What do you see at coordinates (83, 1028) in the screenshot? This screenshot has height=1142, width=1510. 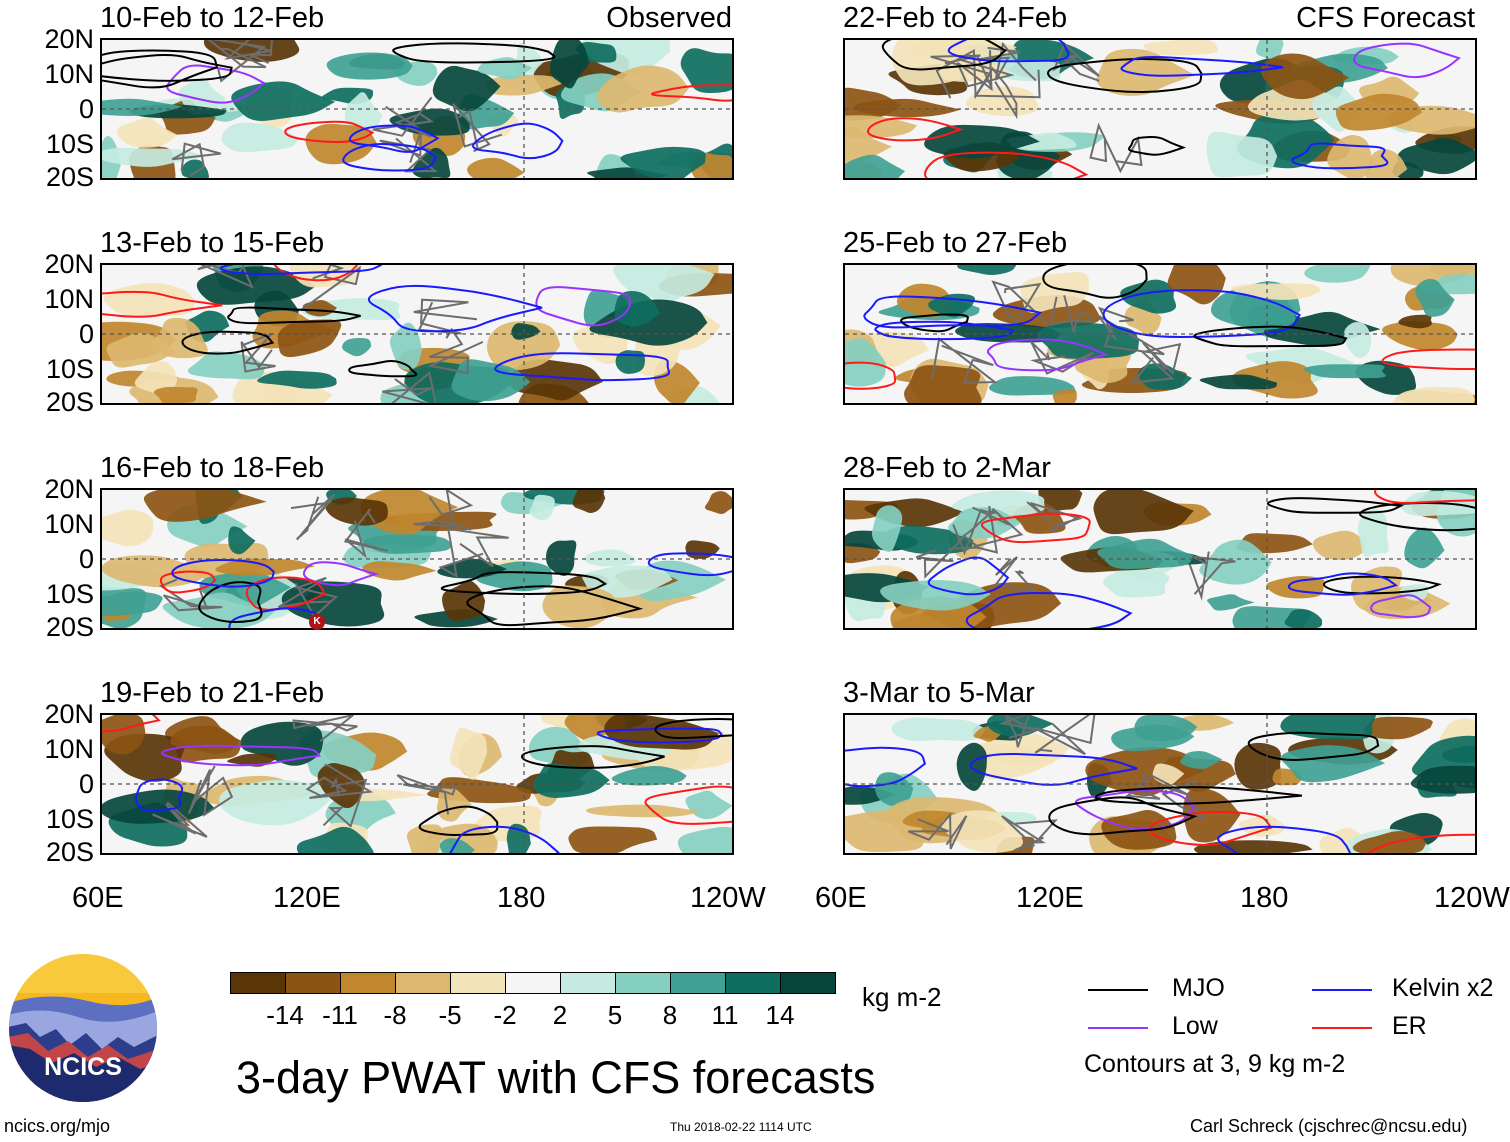 I see `ncics-logo: NCICS` at bounding box center [83, 1028].